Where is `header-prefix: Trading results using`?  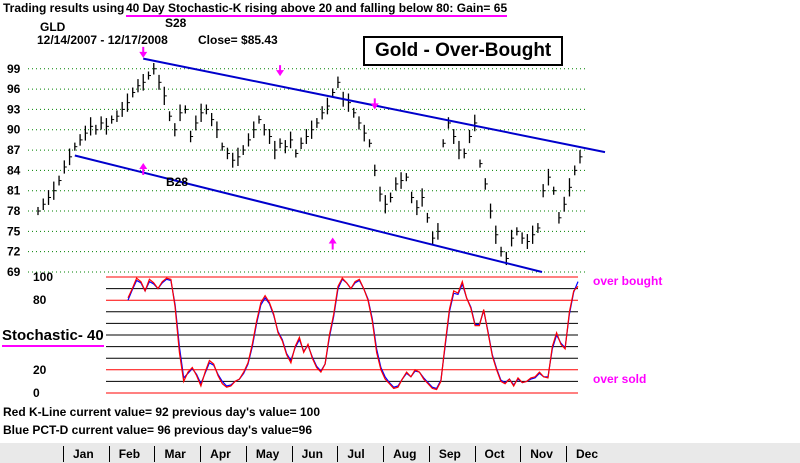 header-prefix: Trading results using is located at coordinates (64, 8).